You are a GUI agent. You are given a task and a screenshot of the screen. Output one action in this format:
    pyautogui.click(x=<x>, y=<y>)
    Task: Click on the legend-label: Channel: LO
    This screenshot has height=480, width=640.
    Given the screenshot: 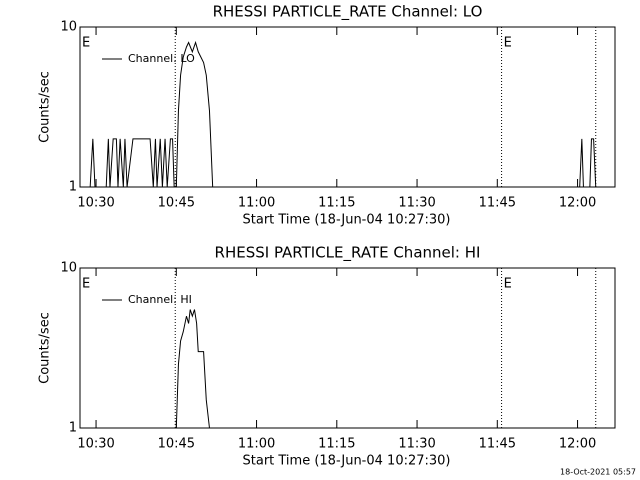 What is the action you would take?
    pyautogui.click(x=161, y=58)
    